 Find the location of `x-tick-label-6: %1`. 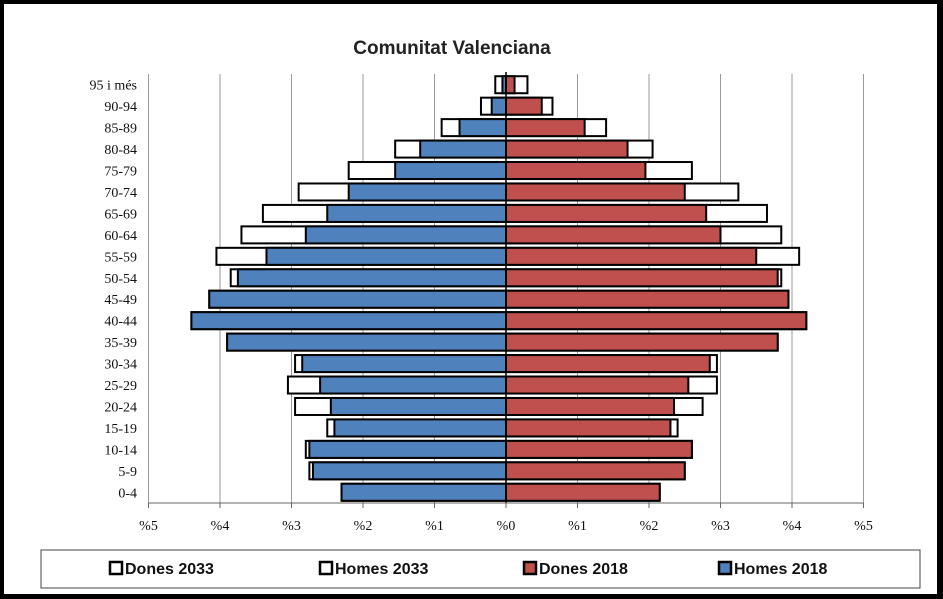

x-tick-label-6: %1 is located at coordinates (577, 526).